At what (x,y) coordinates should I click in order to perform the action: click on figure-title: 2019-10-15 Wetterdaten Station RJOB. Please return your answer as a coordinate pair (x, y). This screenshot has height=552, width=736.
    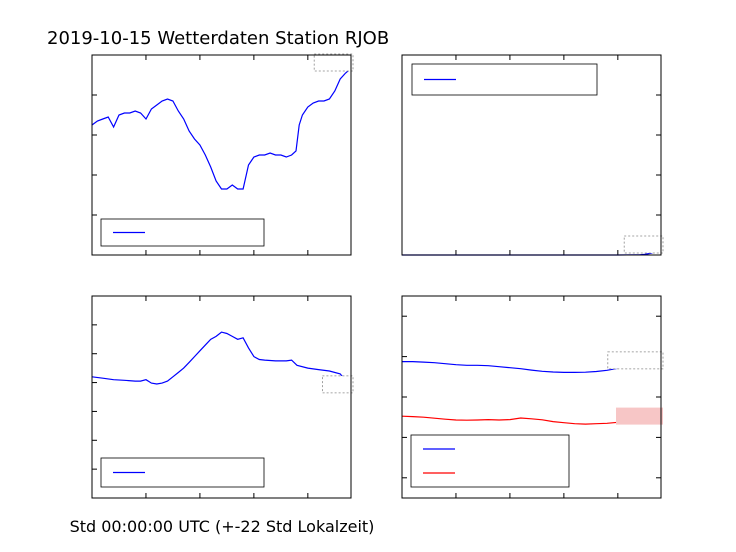
    Looking at the image, I should click on (218, 38).